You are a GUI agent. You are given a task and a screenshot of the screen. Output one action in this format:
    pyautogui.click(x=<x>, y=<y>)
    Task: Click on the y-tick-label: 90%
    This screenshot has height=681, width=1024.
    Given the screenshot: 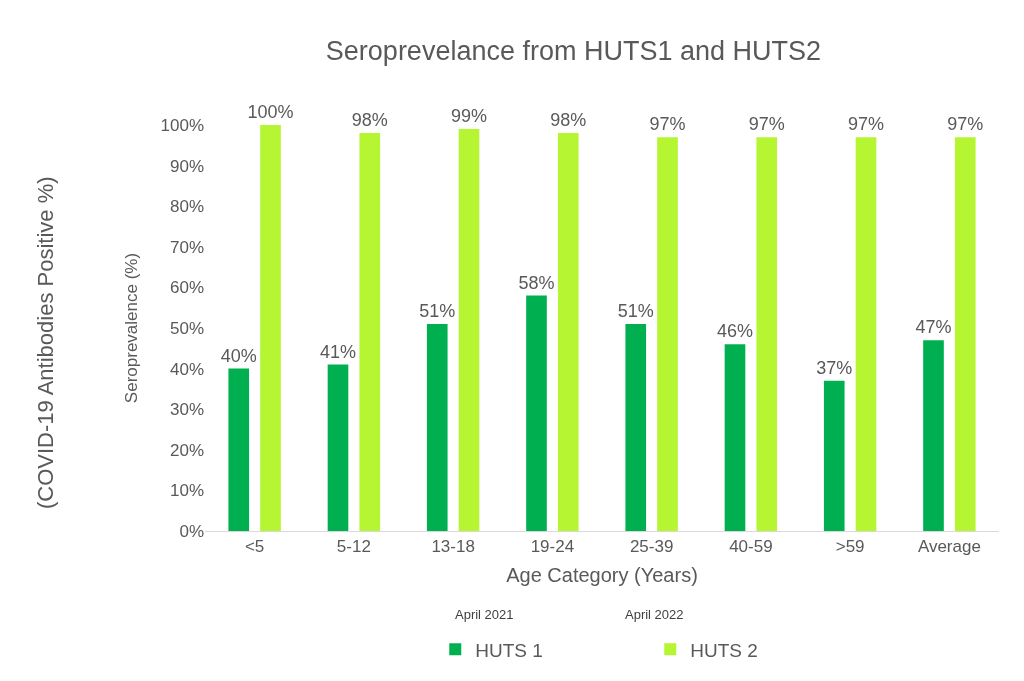 What is the action you would take?
    pyautogui.click(x=186, y=166)
    